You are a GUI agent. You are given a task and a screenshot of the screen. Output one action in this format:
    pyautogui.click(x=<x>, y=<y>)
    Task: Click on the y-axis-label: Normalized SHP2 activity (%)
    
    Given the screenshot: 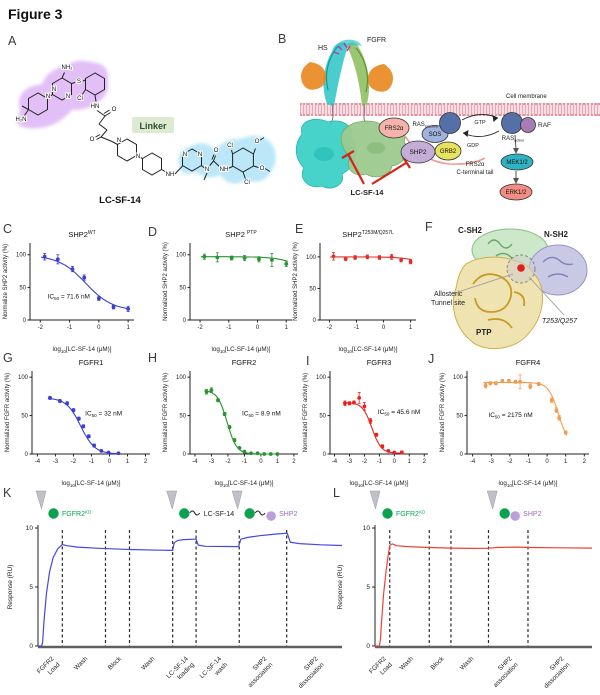 What is the action you would take?
    pyautogui.click(x=166, y=281)
    